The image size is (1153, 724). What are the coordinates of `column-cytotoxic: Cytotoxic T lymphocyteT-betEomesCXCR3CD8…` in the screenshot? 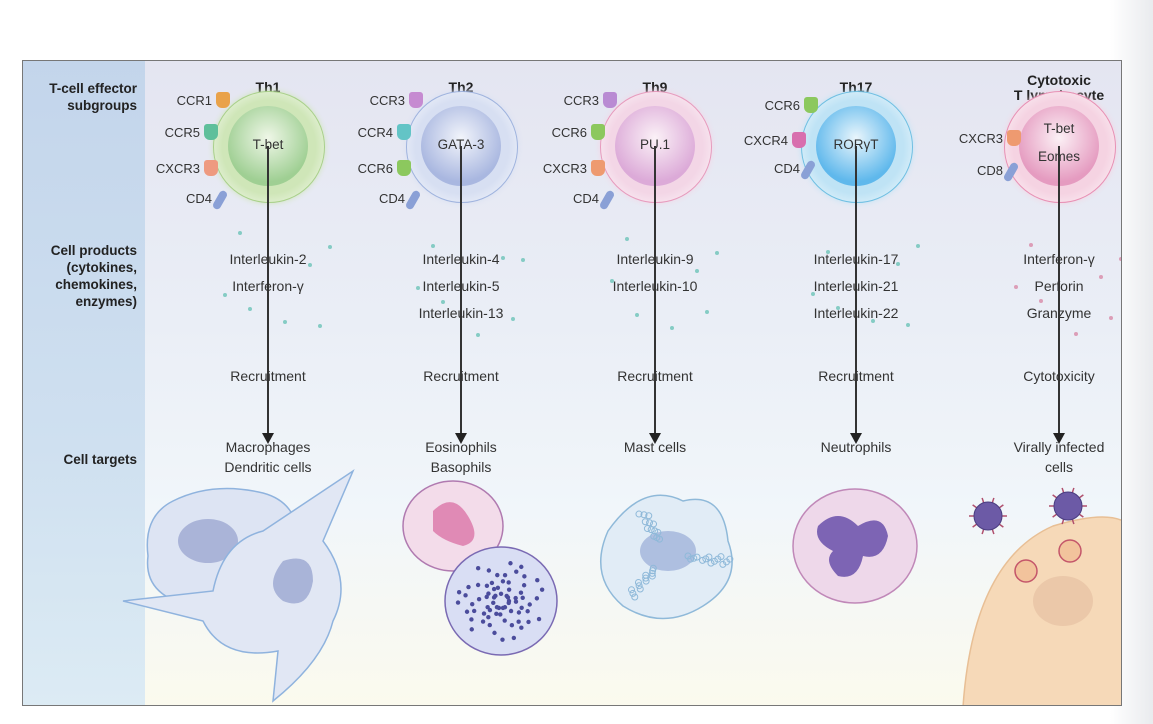 It's located at (1040, 383).